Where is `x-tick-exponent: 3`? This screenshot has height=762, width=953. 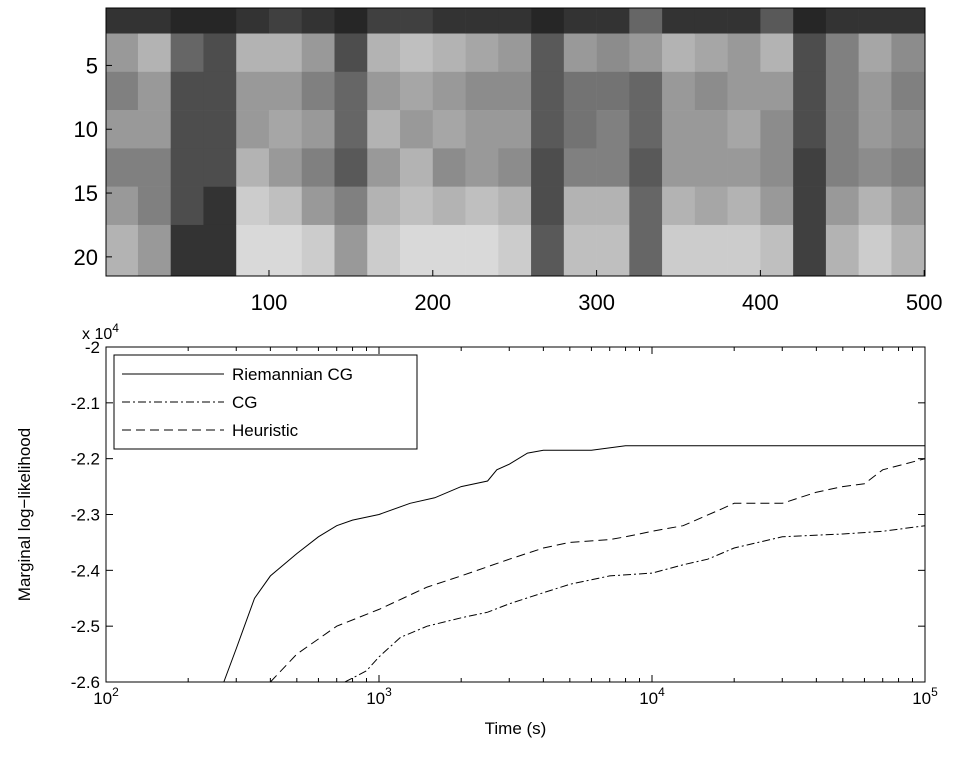 x-tick-exponent: 3 is located at coordinates (388, 692).